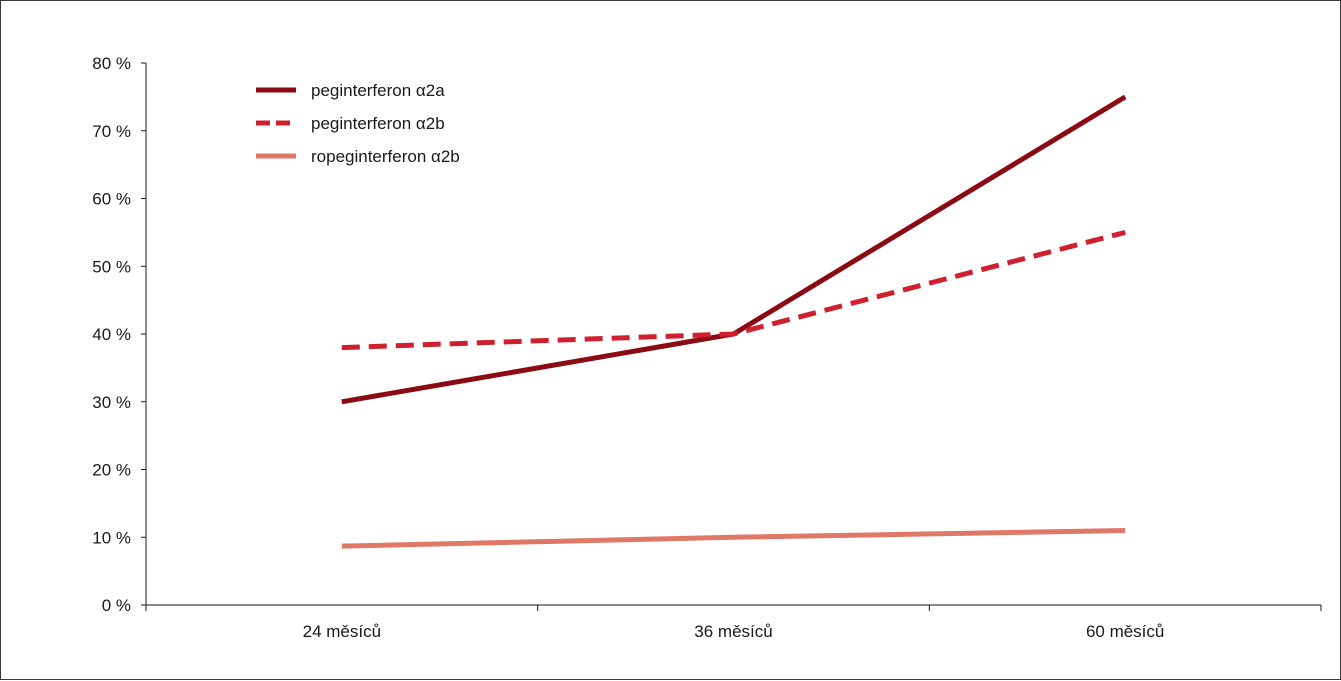 This screenshot has width=1341, height=681. I want to click on y-tick-label: 70 %, so click(111, 131).